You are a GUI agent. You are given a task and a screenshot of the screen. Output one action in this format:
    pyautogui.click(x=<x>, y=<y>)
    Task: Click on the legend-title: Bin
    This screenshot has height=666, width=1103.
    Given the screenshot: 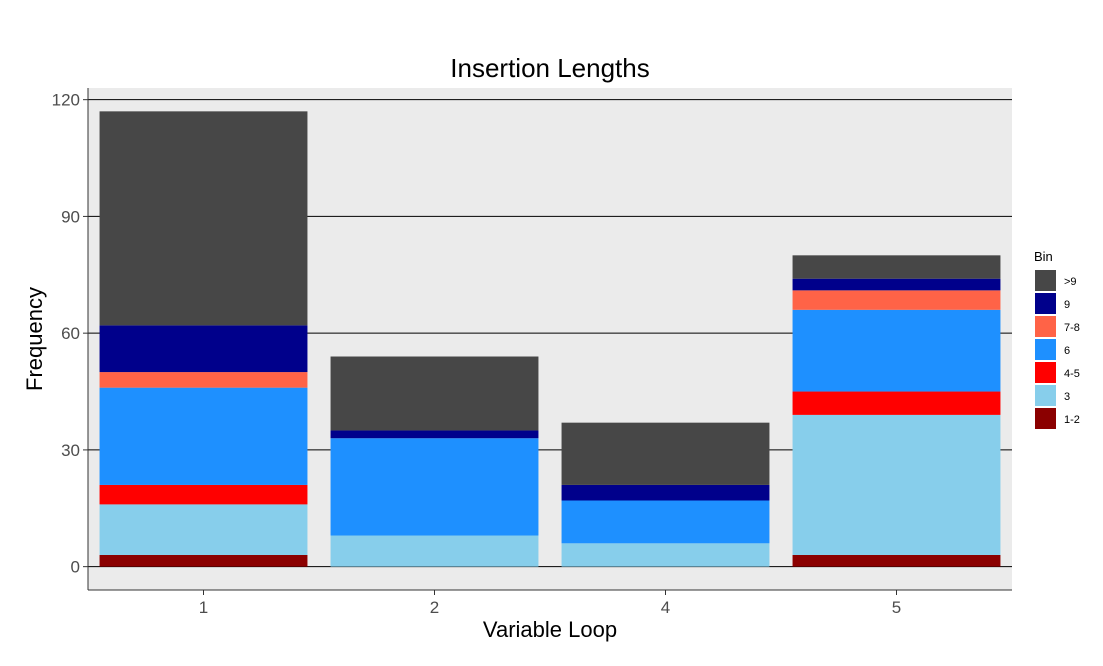 What is the action you would take?
    pyautogui.click(x=1043, y=256)
    